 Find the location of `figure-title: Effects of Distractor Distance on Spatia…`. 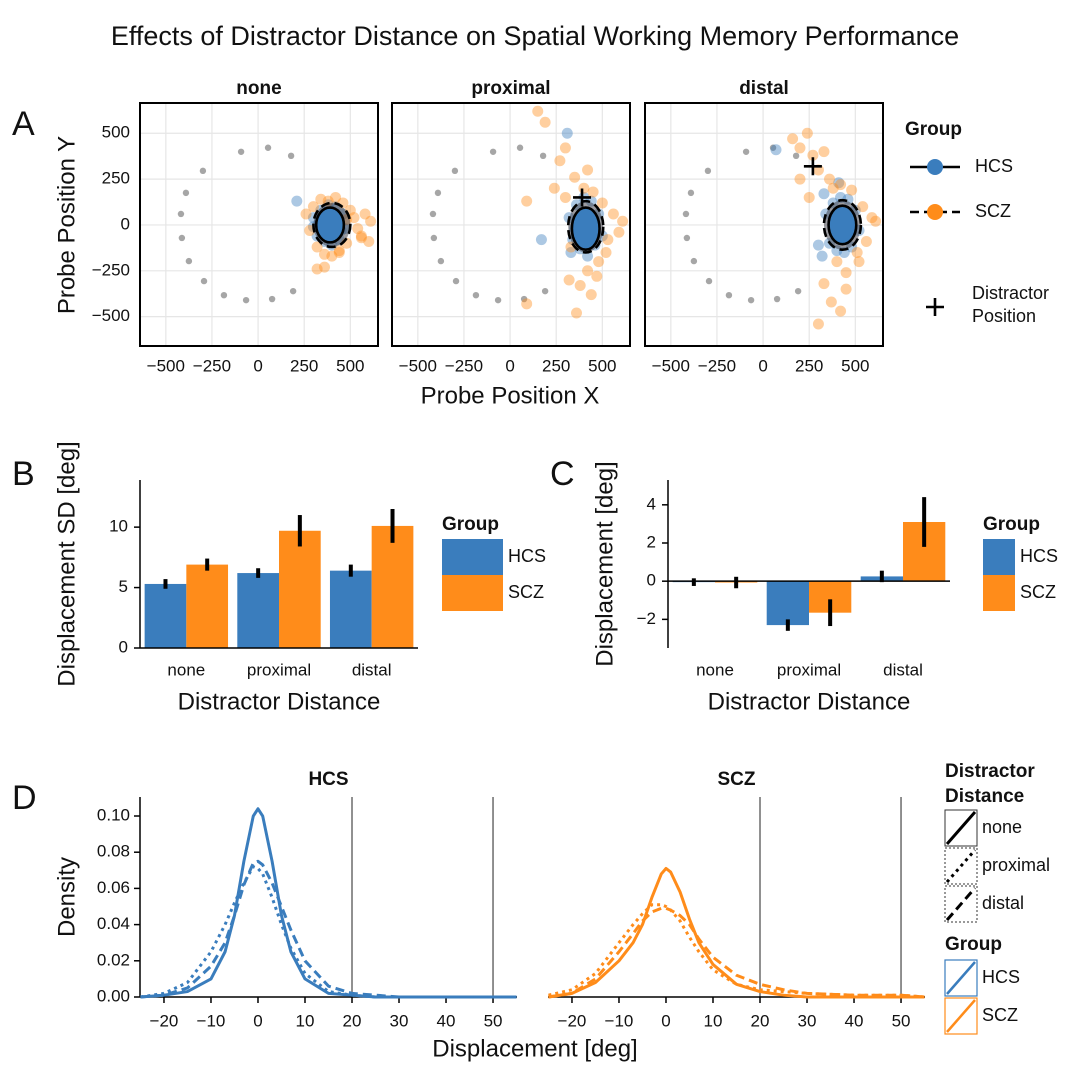

figure-title: Effects of Distractor Distance on Spatia… is located at coordinates (535, 36).